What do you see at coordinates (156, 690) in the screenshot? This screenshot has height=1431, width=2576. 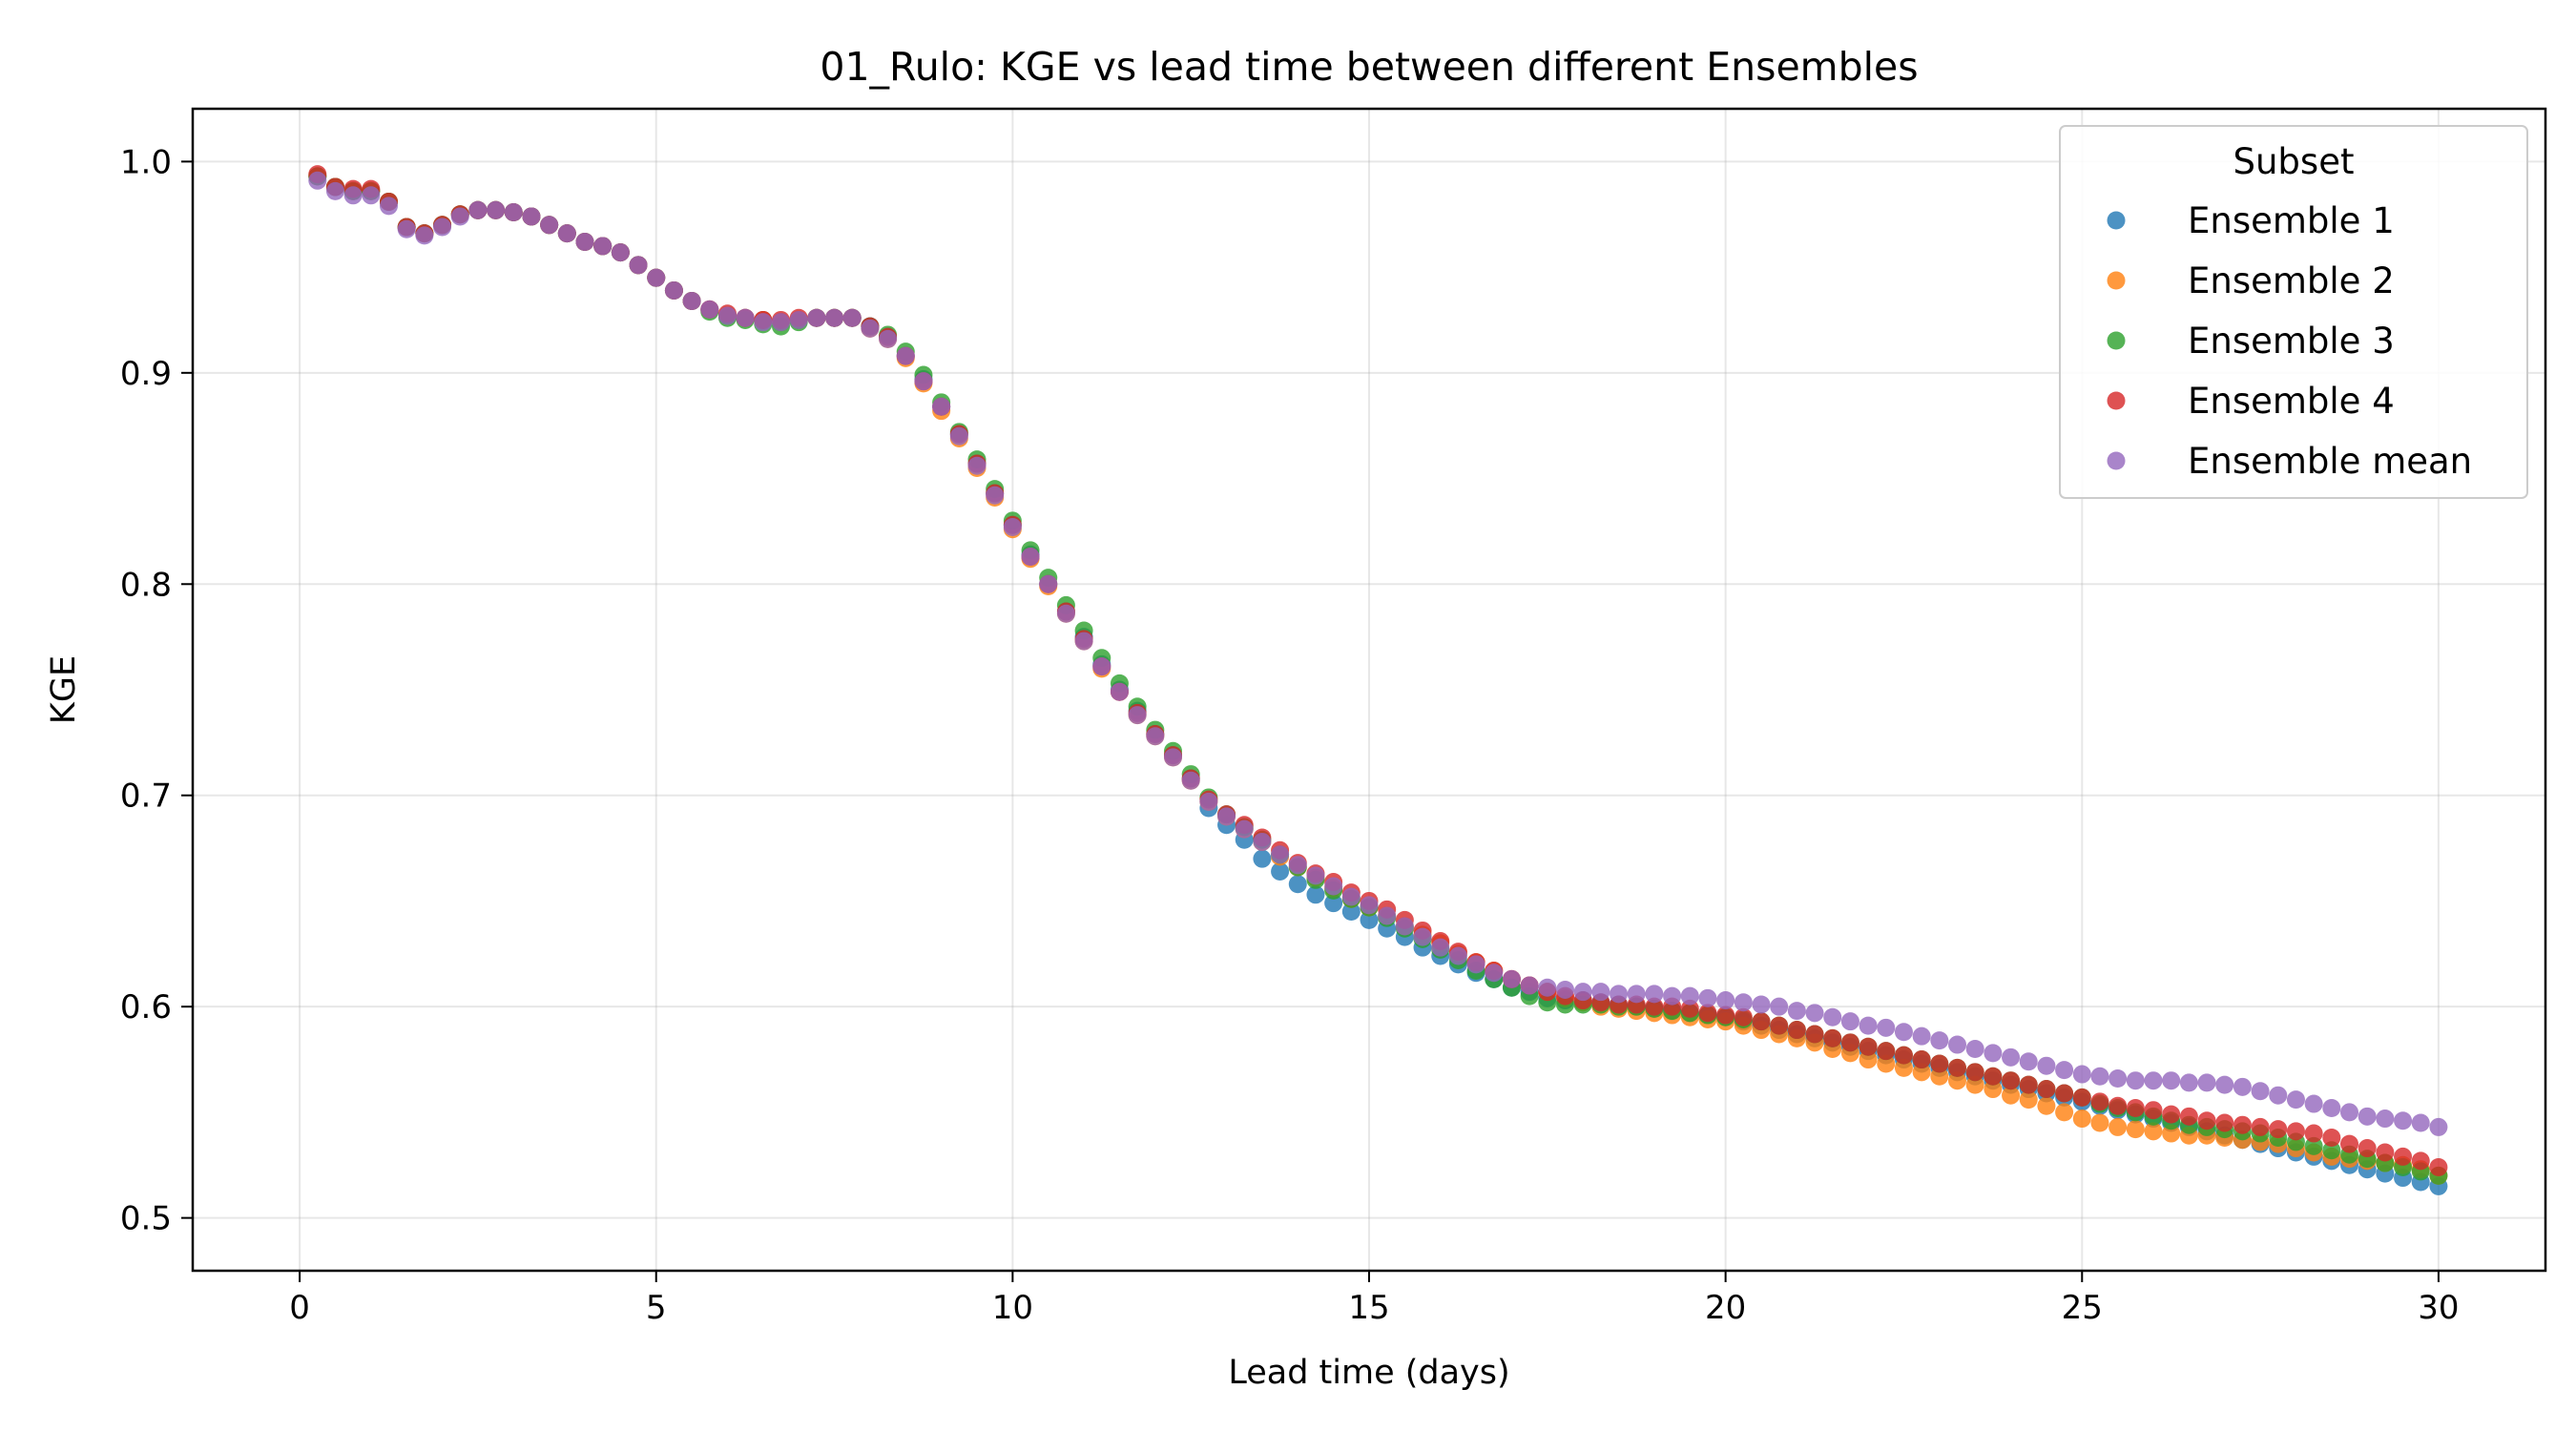 I see `y-axis-ticks: 0.5 0.6 0.7 0.8 0.9 1.0` at bounding box center [156, 690].